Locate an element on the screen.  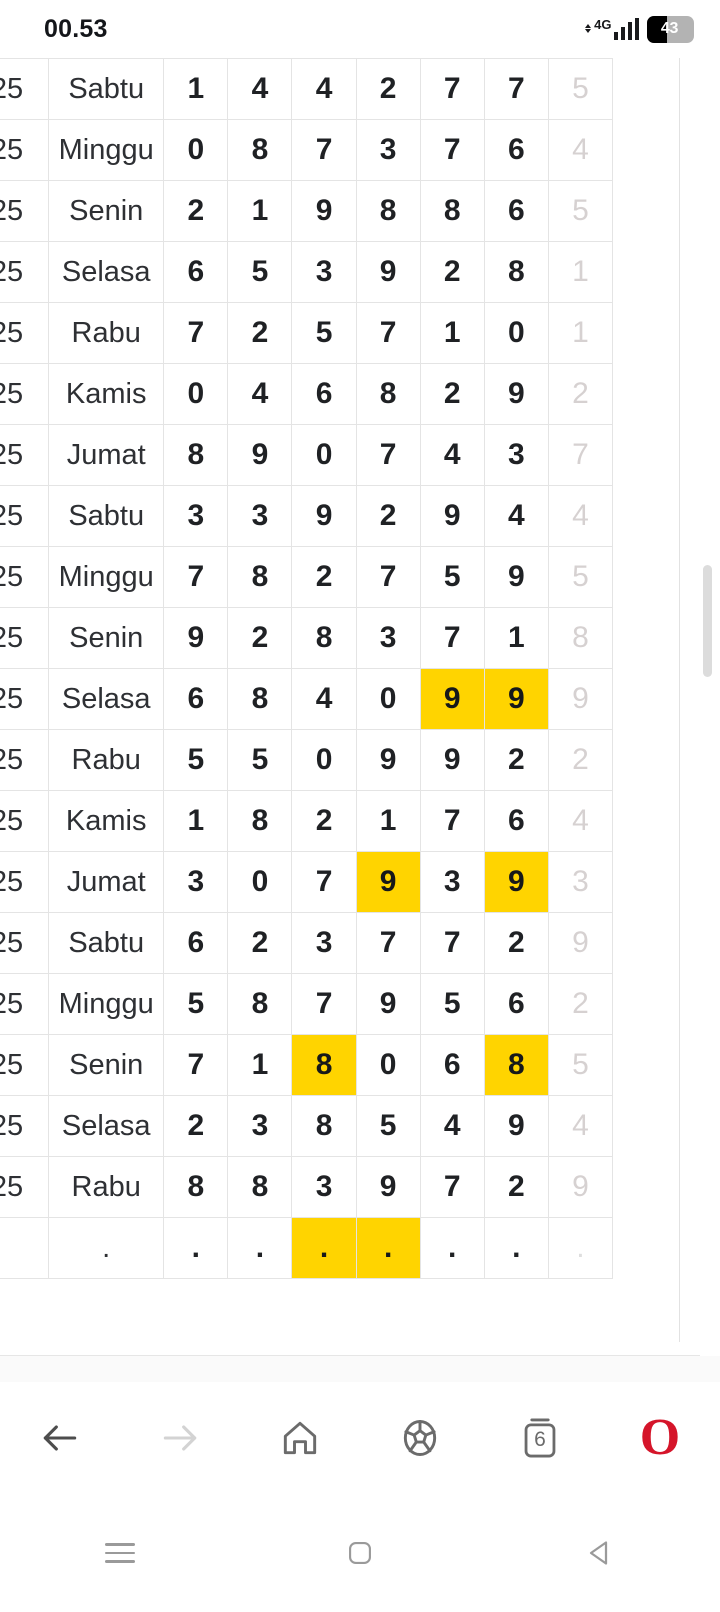
forward-button is located at coordinates (180, 1438).